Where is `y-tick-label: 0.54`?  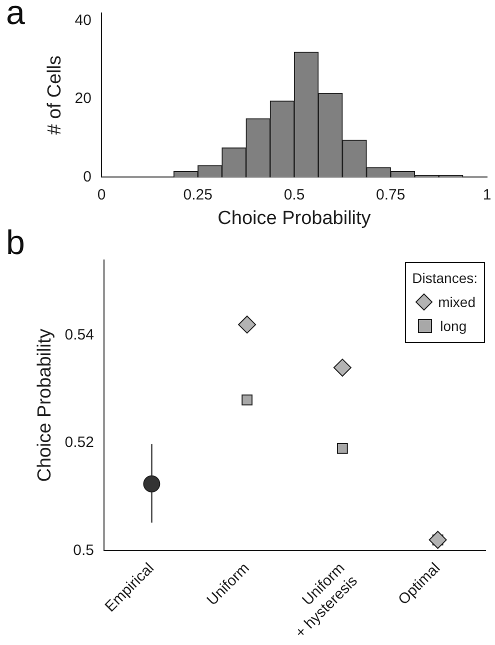 y-tick-label: 0.54 is located at coordinates (79, 335).